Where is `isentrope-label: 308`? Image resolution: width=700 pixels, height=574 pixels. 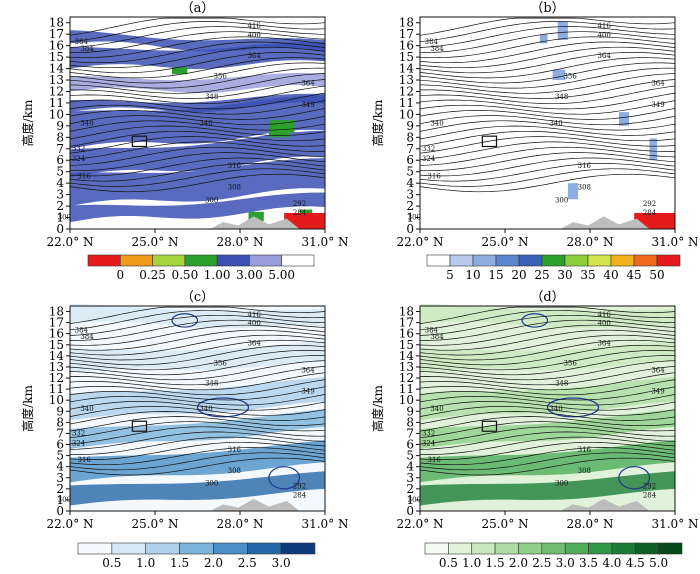 isentrope-label: 308 is located at coordinates (584, 471).